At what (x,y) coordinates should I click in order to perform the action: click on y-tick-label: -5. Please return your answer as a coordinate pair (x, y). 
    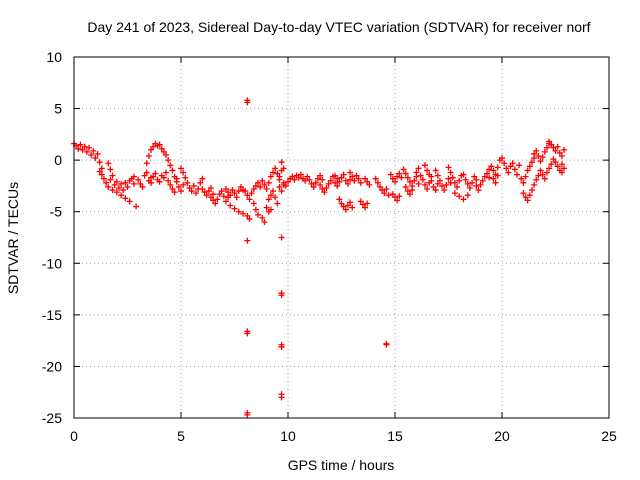
    Looking at the image, I should click on (56, 212).